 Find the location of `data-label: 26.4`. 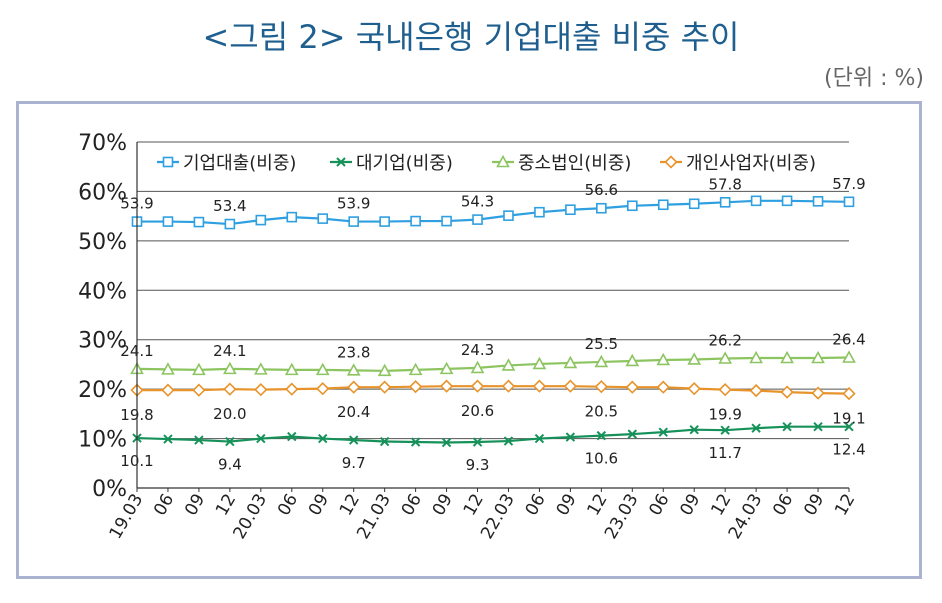

data-label: 26.4 is located at coordinates (848, 340).